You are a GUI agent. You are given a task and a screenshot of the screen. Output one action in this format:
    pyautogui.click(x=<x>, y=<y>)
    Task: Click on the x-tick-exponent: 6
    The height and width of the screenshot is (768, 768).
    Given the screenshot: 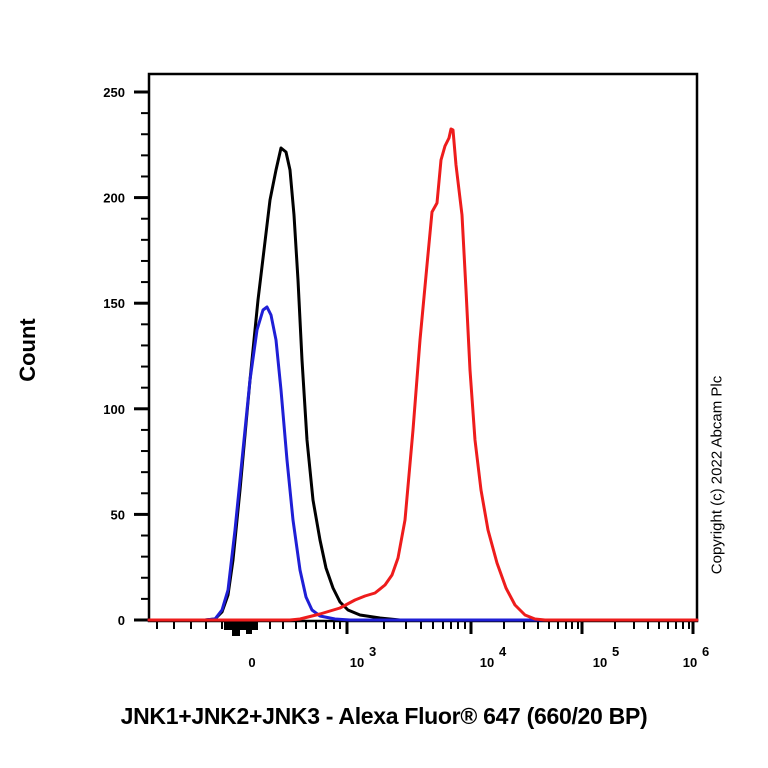 What is the action you would take?
    pyautogui.click(x=705, y=651)
    